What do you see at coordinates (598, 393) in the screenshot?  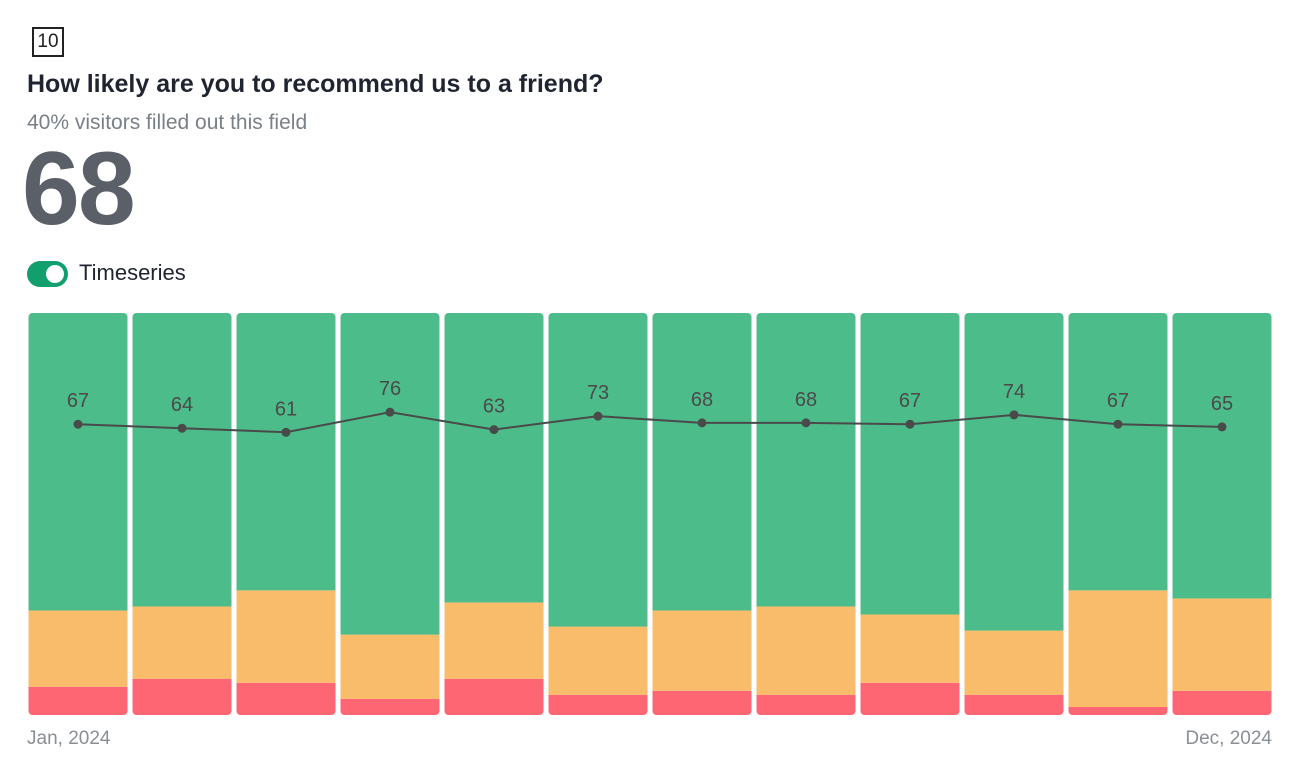 I see `score-label: 73` at bounding box center [598, 393].